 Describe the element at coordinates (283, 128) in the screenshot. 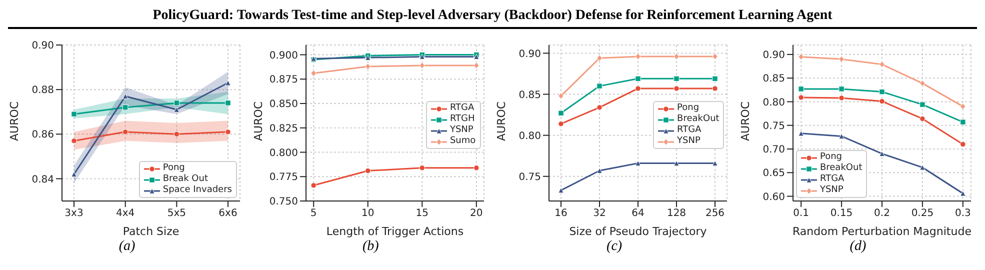

I see `y-tick-label: 0.825` at that location.